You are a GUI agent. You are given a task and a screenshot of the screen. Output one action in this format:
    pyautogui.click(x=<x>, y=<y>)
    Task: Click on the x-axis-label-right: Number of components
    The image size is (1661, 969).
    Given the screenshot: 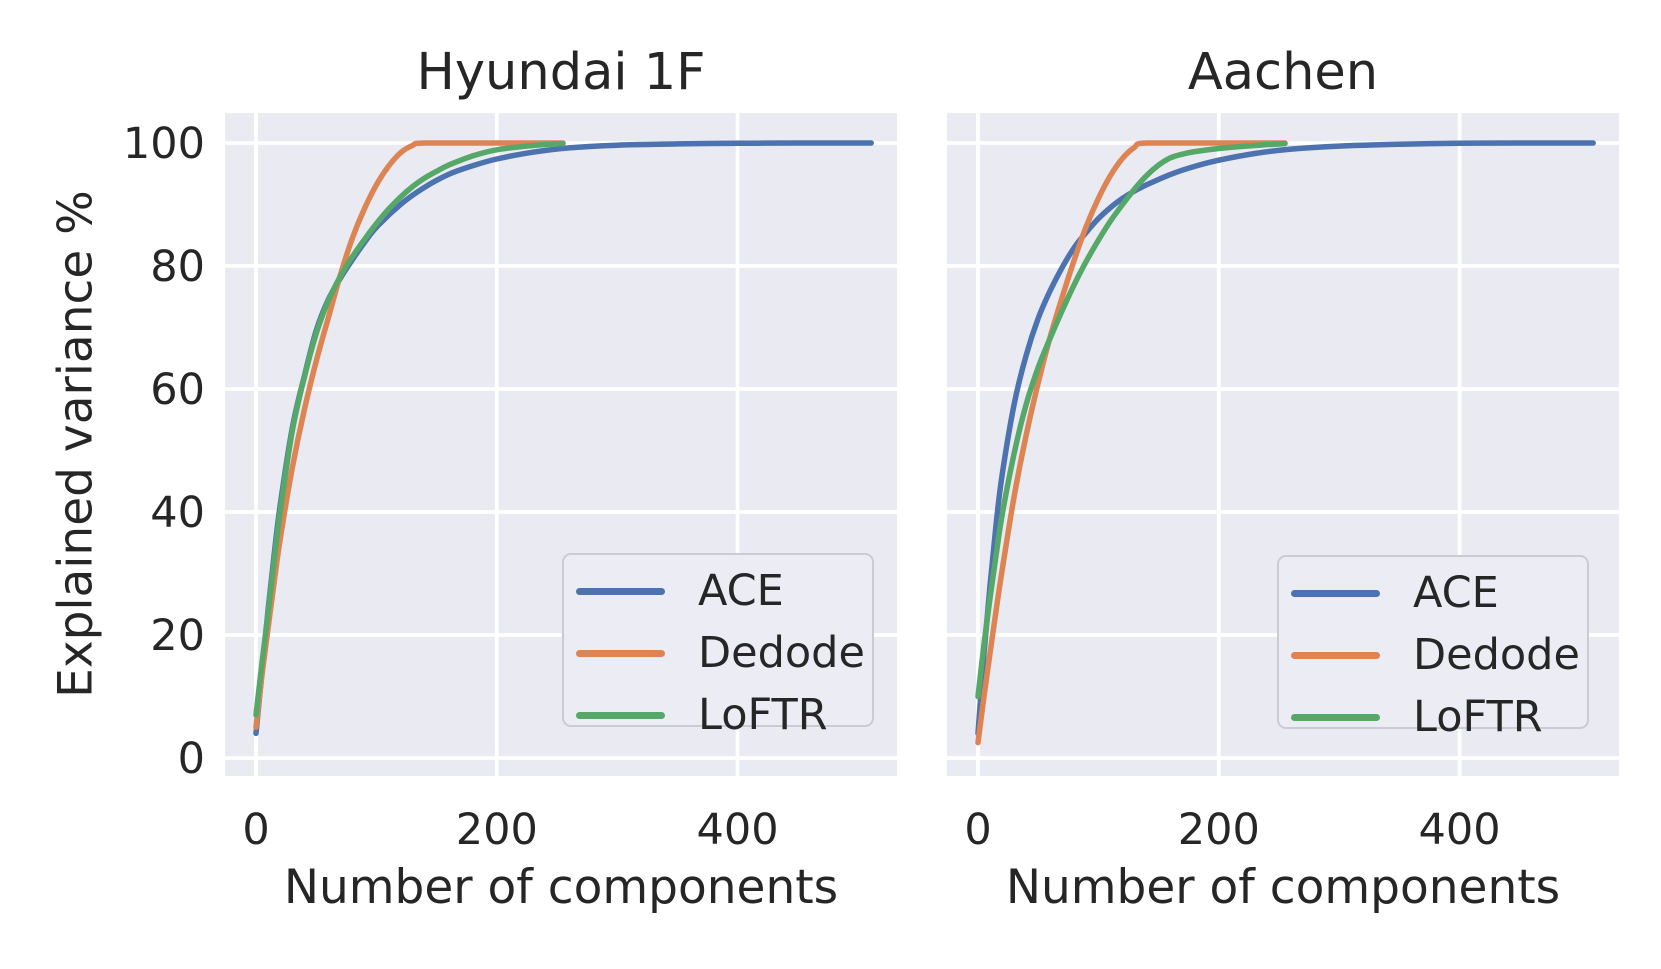 What is the action you would take?
    pyautogui.click(x=1283, y=887)
    